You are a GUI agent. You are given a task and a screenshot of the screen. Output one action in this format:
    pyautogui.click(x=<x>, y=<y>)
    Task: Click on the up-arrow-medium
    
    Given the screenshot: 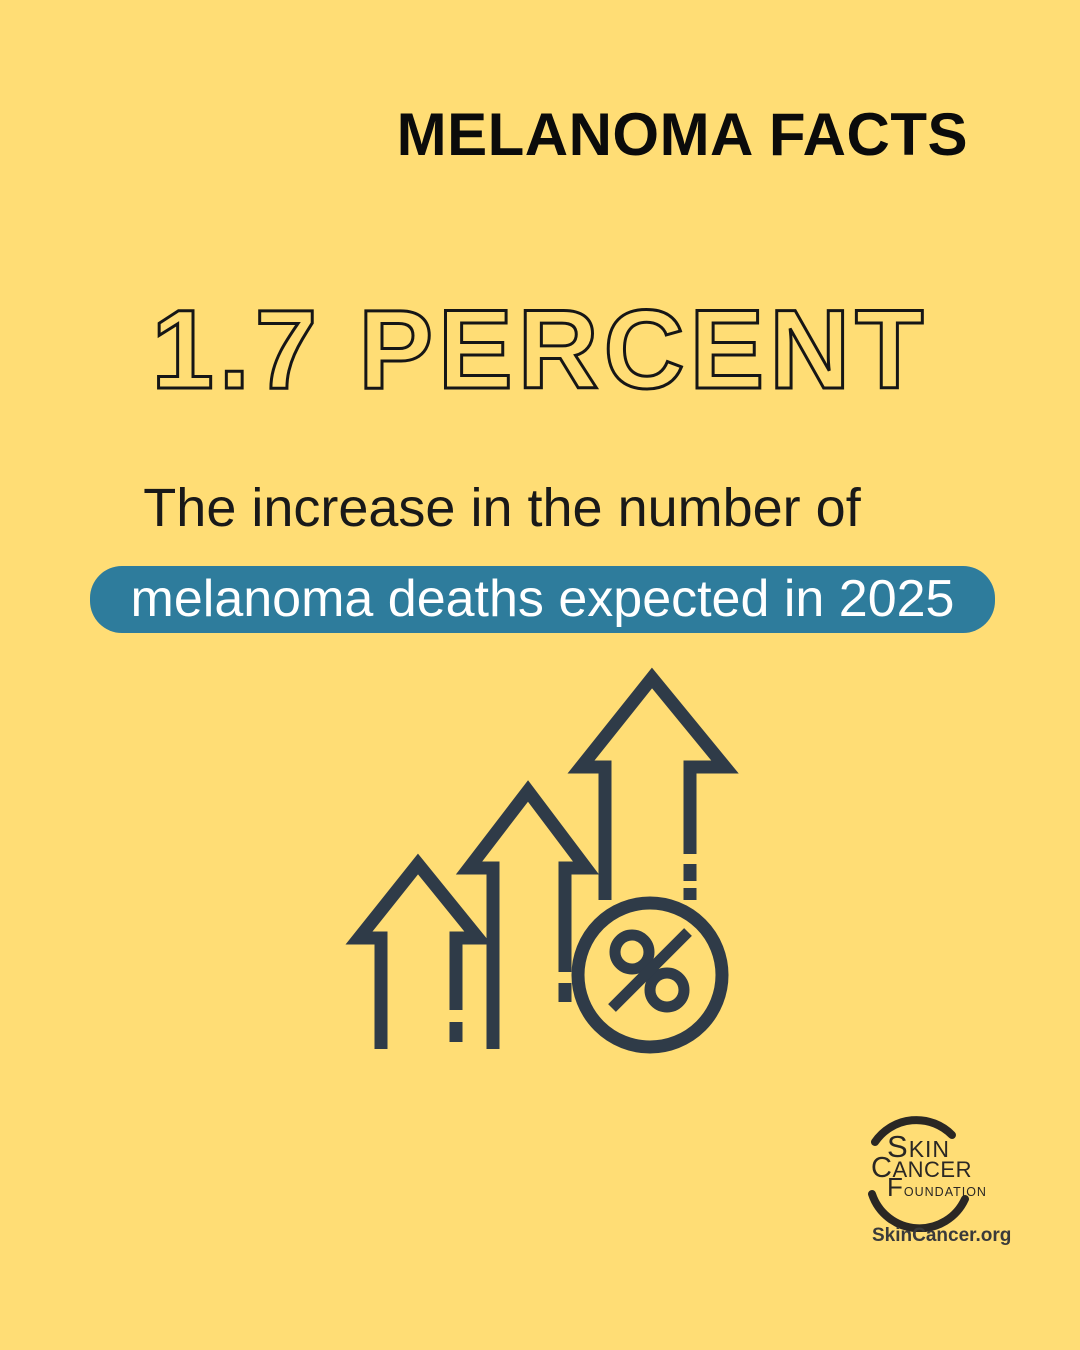 What is the action you would take?
    pyautogui.click(x=527, y=914)
    